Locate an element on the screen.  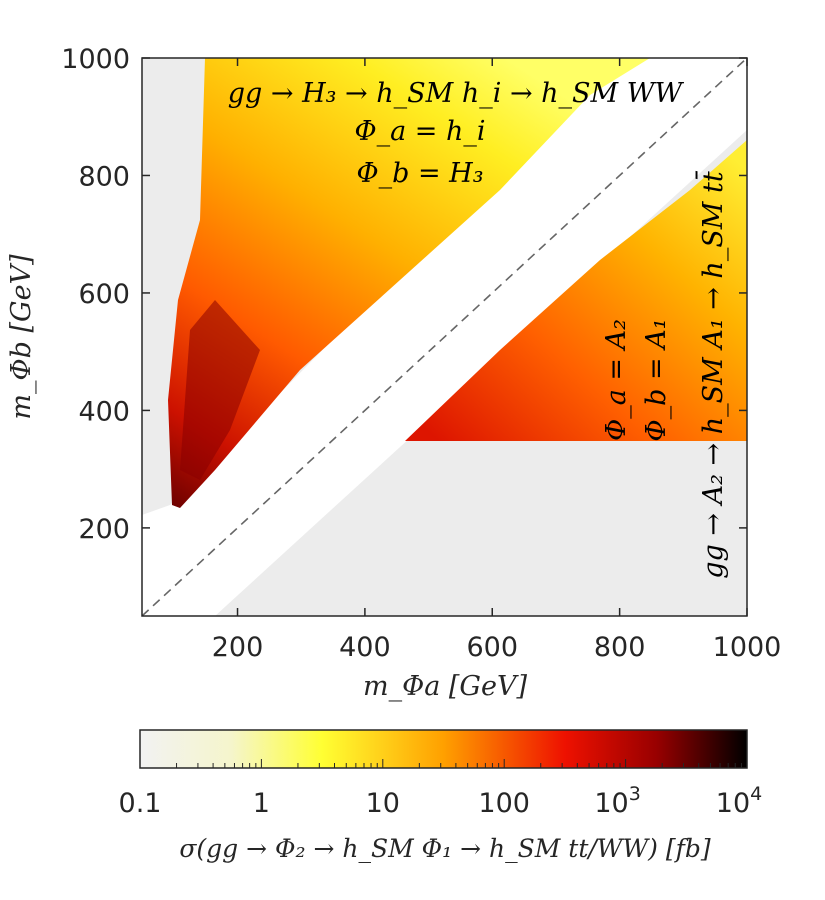
colorbar-tick-label: 1 is located at coordinates (261, 803).